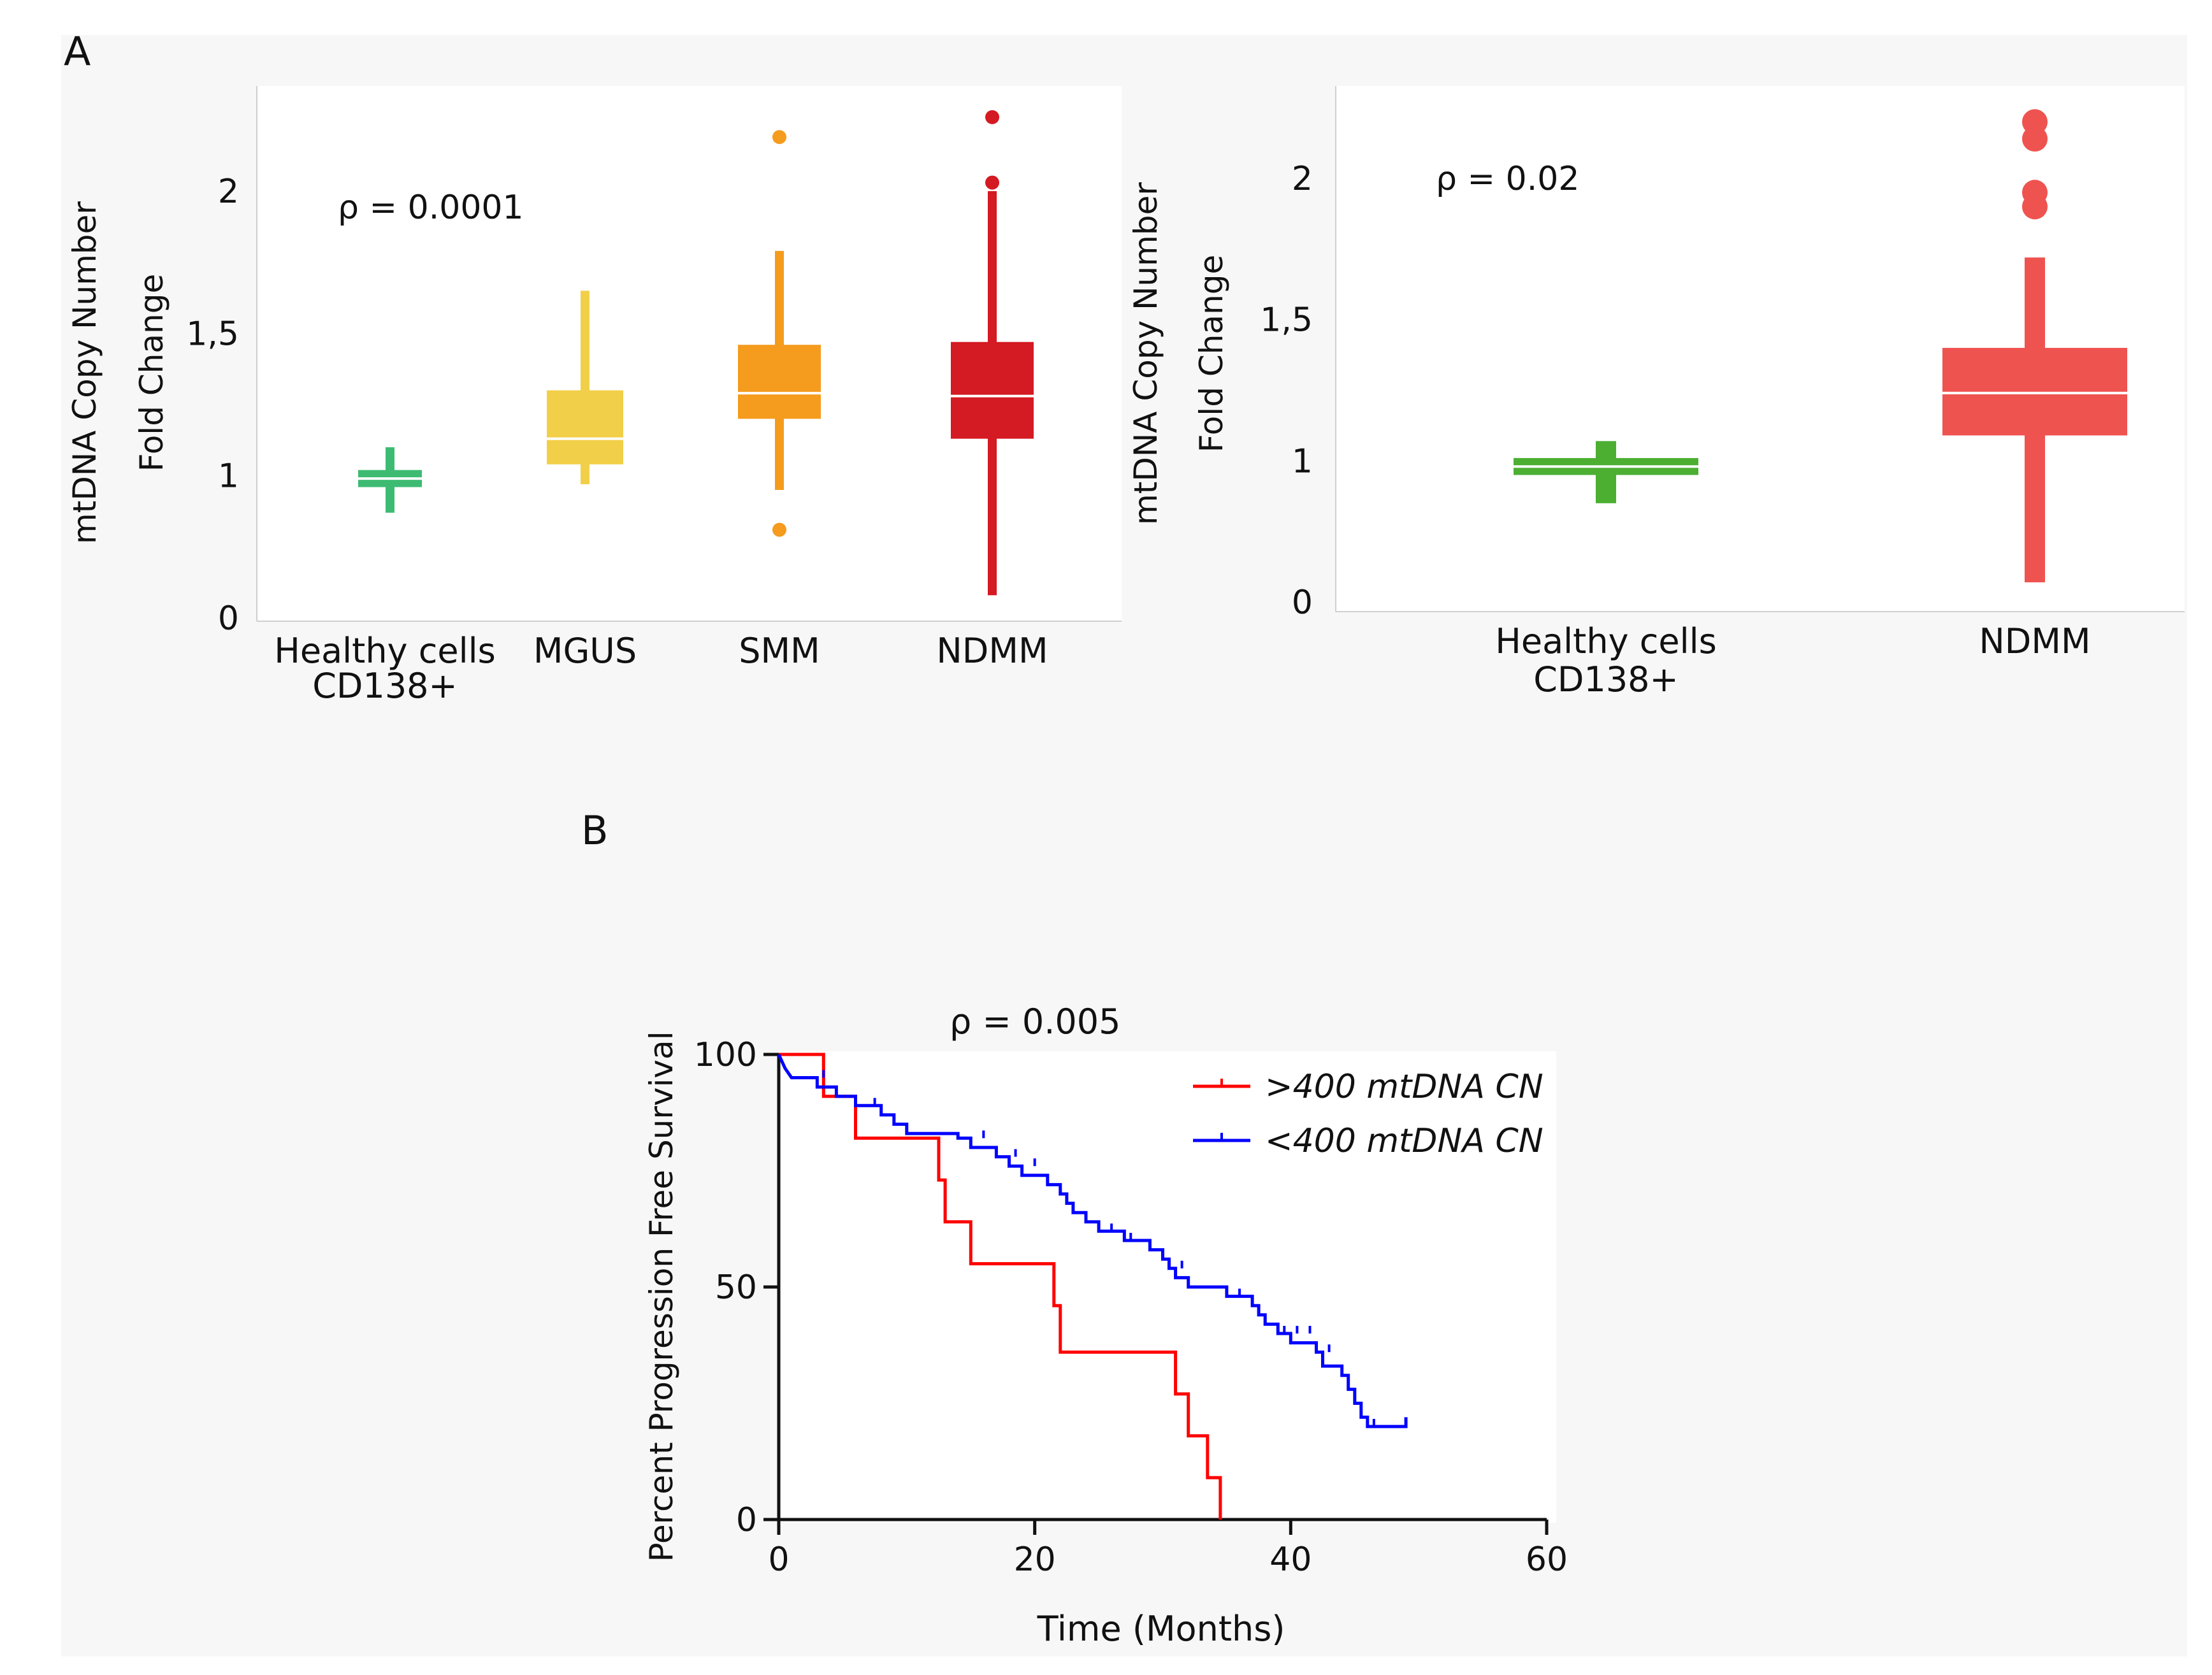  I want to click on y-tick-label: 100, so click(726, 1055).